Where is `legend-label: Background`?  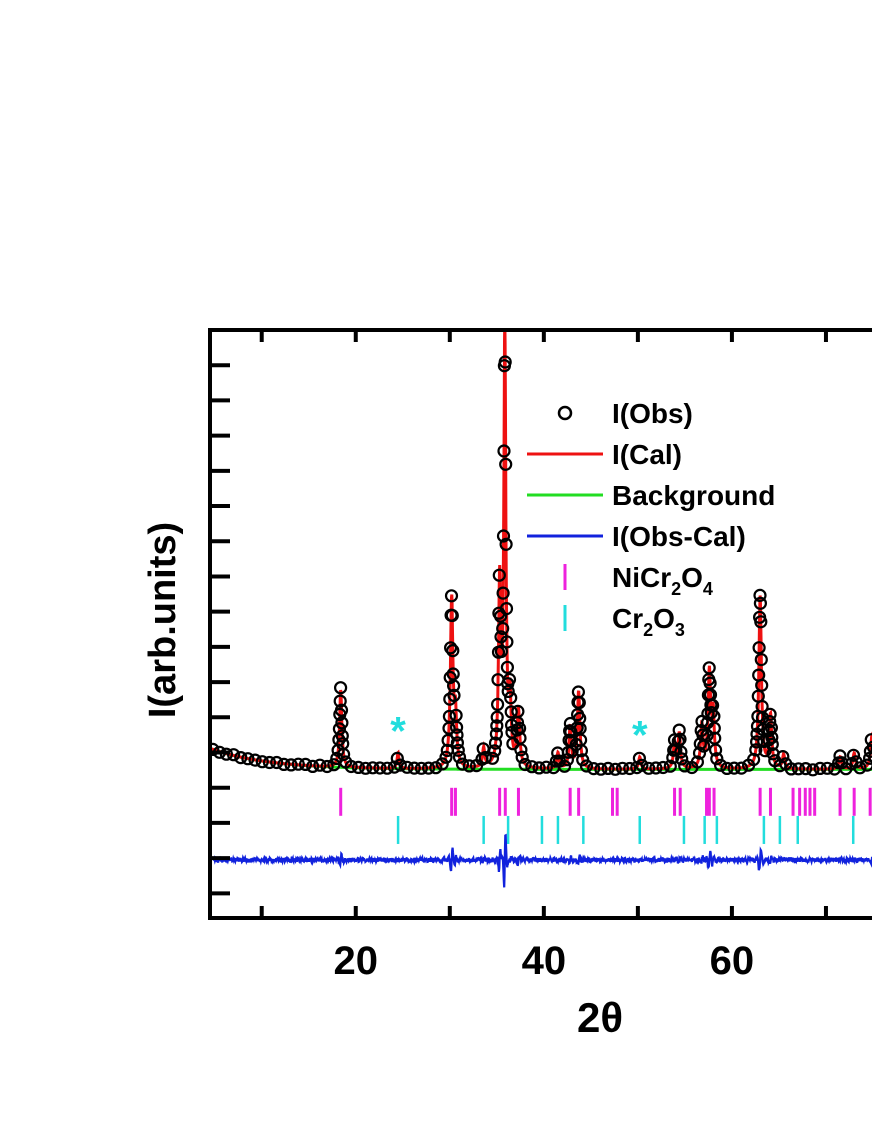 legend-label: Background is located at coordinates (693, 495).